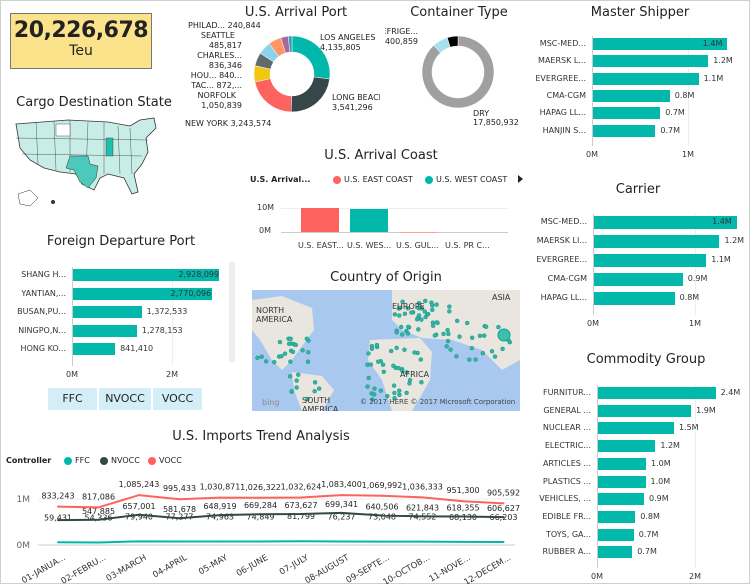 Image resolution: width=750 pixels, height=584 pixels. I want to click on series-line-nvocc, so click(280, 516).